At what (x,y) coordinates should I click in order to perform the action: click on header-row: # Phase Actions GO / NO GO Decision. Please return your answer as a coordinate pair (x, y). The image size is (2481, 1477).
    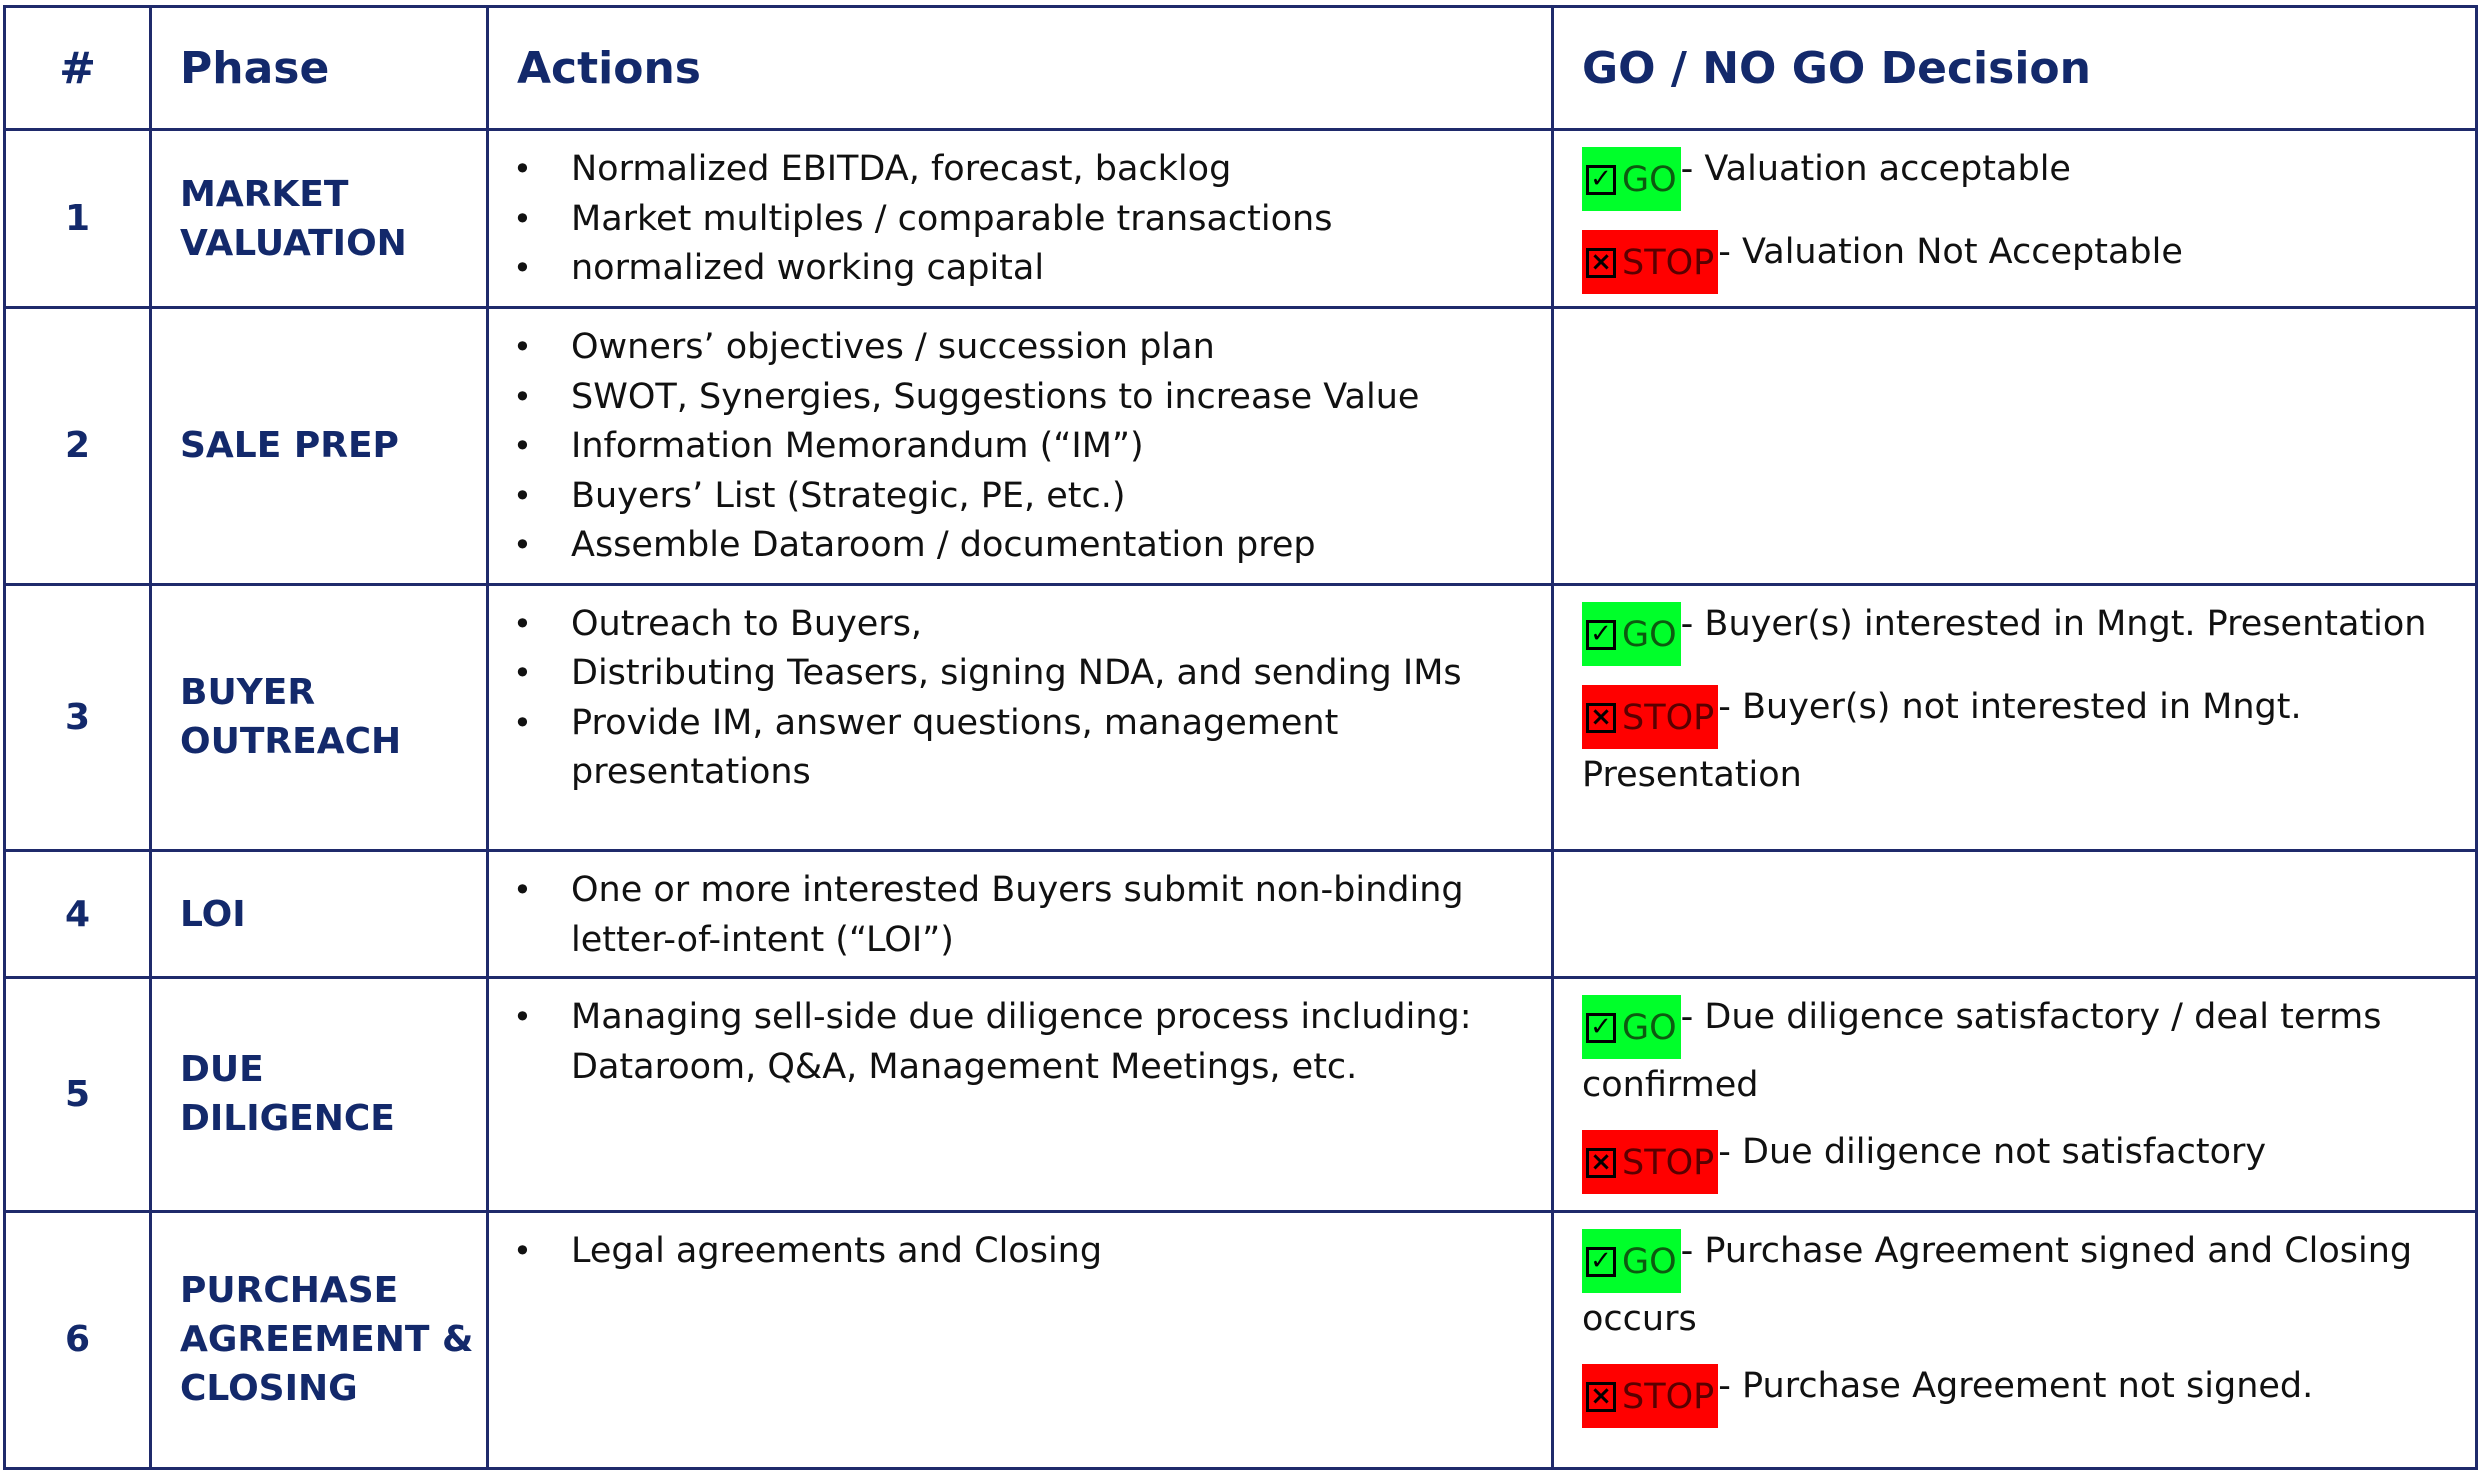
    Looking at the image, I should click on (1240, 68).